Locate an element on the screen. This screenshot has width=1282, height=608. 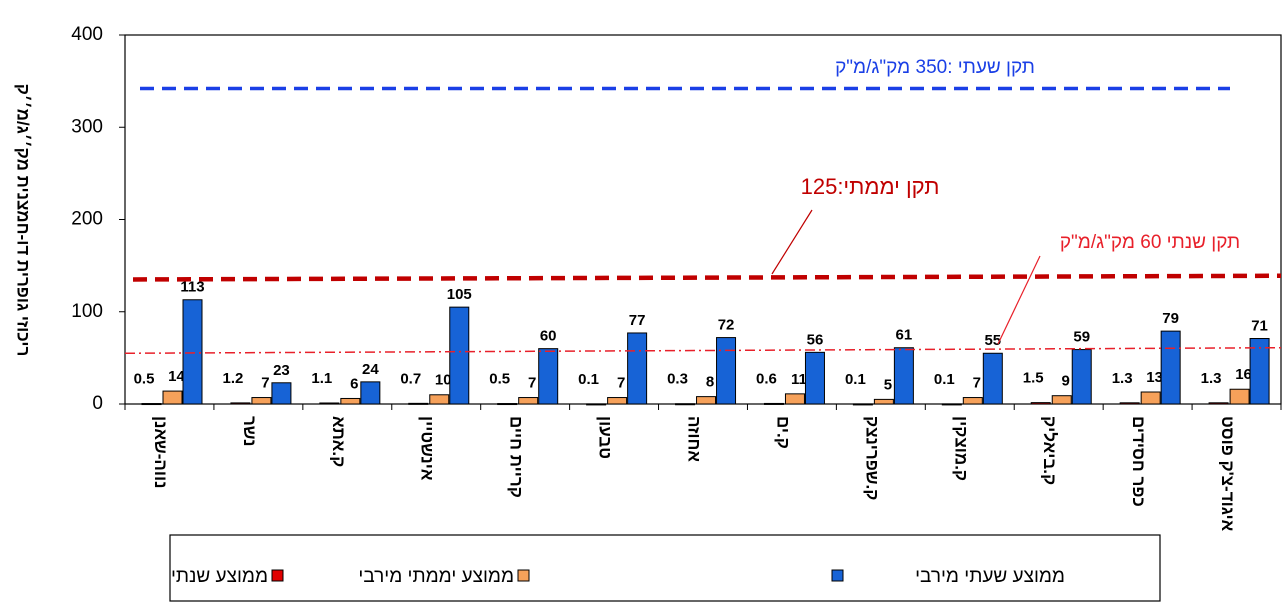
value-label: 105 is located at coordinates (459, 294).